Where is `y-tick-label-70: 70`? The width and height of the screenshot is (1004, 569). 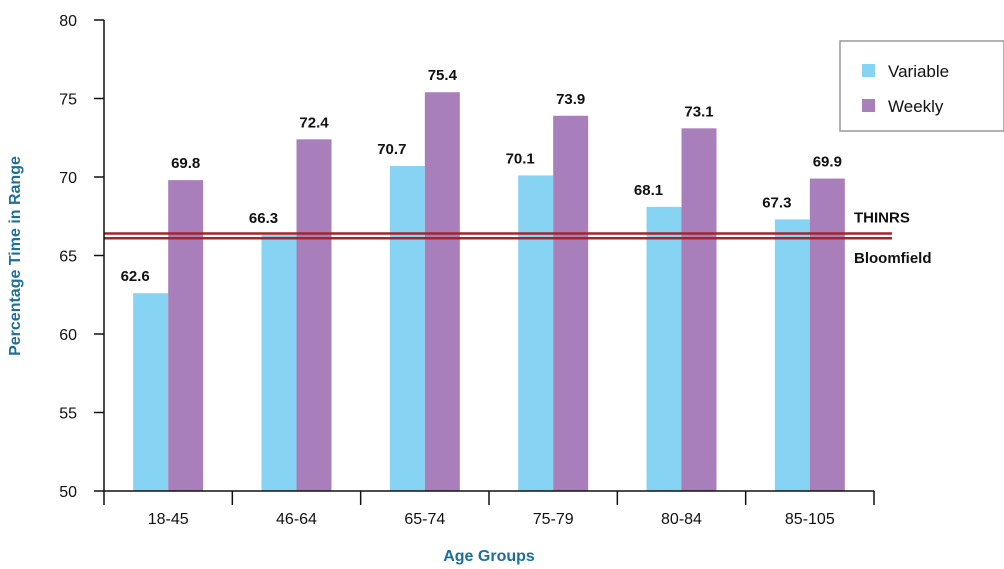 y-tick-label-70: 70 is located at coordinates (68, 178).